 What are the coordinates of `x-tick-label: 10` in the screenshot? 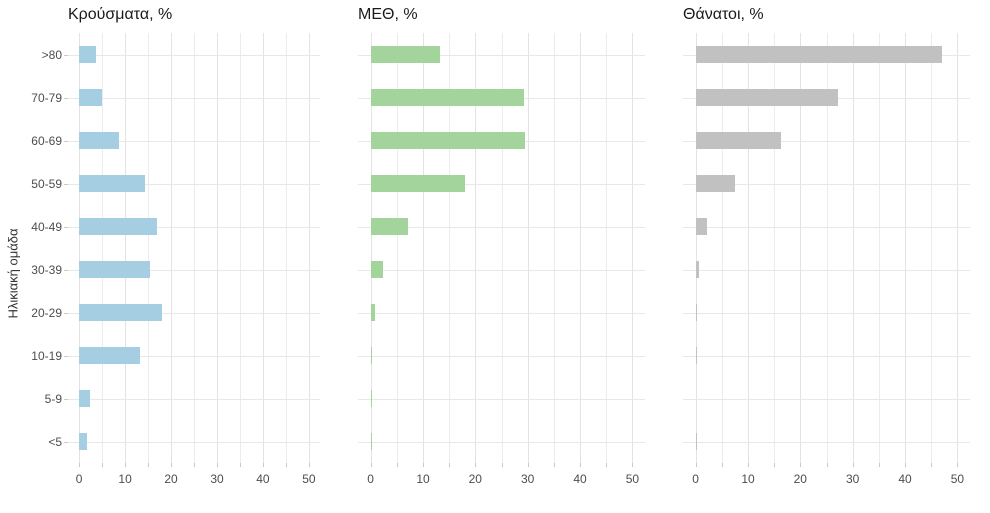 It's located at (748, 479).